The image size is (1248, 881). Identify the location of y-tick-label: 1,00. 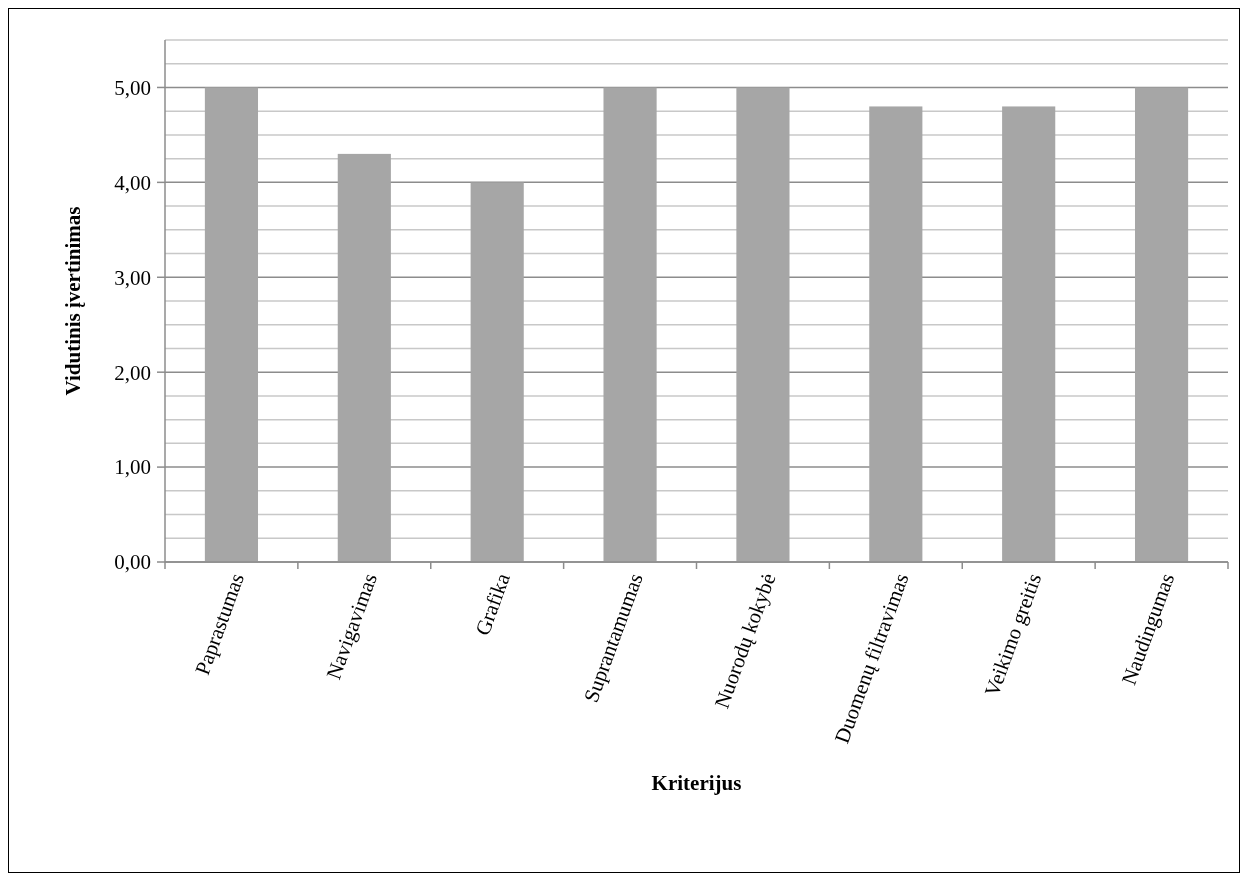
(132, 467).